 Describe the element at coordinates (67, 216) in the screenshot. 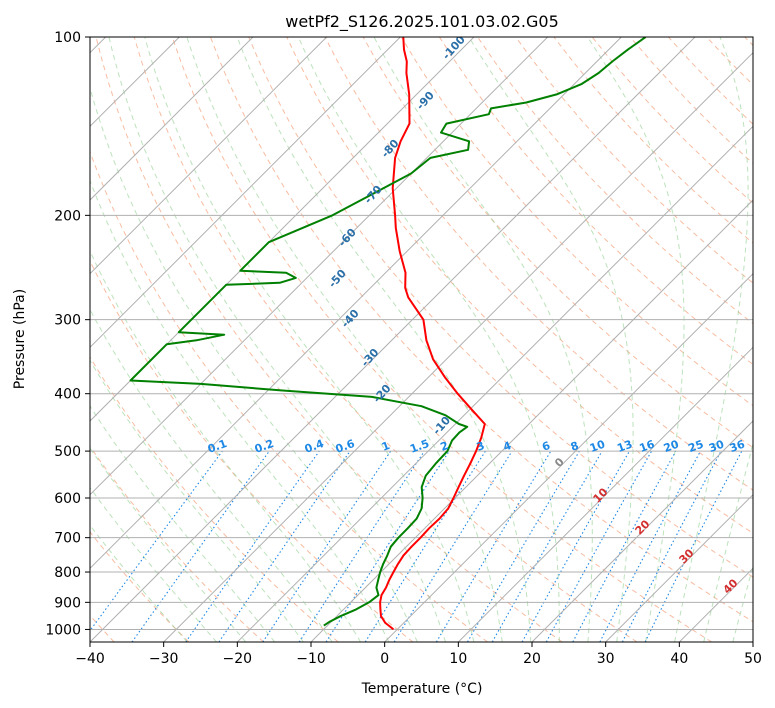

I see `y-tick-label: 200` at that location.